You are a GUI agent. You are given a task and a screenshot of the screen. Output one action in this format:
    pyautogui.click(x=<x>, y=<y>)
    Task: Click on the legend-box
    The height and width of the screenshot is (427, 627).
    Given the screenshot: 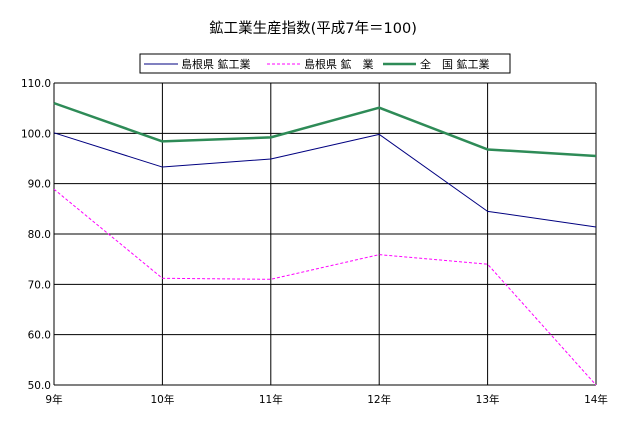 What is the action you would take?
    pyautogui.click(x=325, y=63)
    